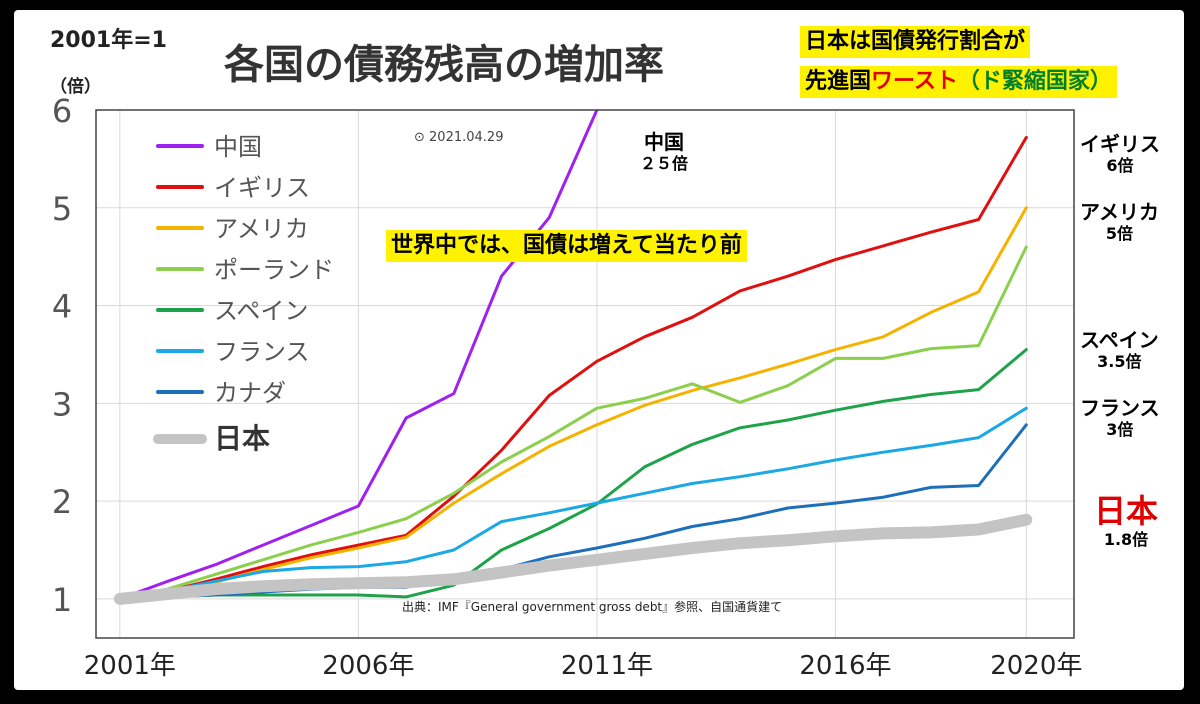 The width and height of the screenshot is (1200, 704). I want to click on note-text-austerity: （ド緊縮国家）, so click(1034, 81).